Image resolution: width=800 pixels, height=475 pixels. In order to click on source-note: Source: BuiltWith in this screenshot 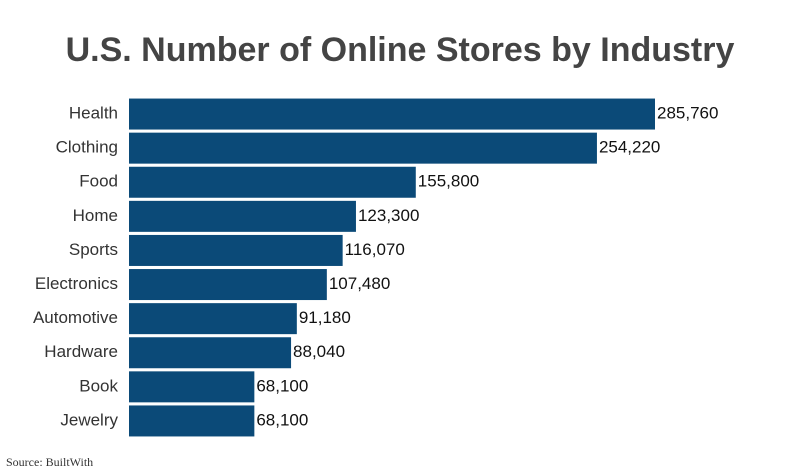, I will do `click(49, 462)`.